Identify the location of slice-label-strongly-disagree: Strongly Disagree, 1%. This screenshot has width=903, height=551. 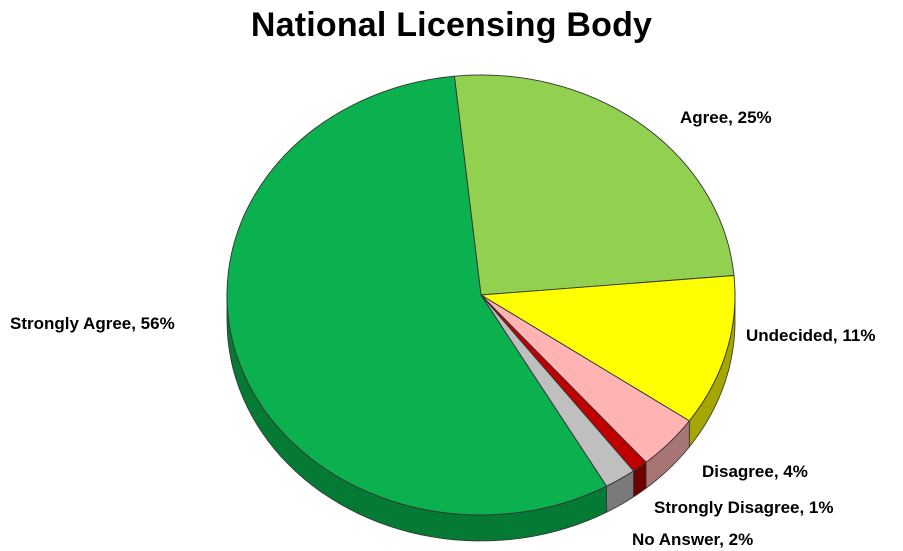
(744, 507).